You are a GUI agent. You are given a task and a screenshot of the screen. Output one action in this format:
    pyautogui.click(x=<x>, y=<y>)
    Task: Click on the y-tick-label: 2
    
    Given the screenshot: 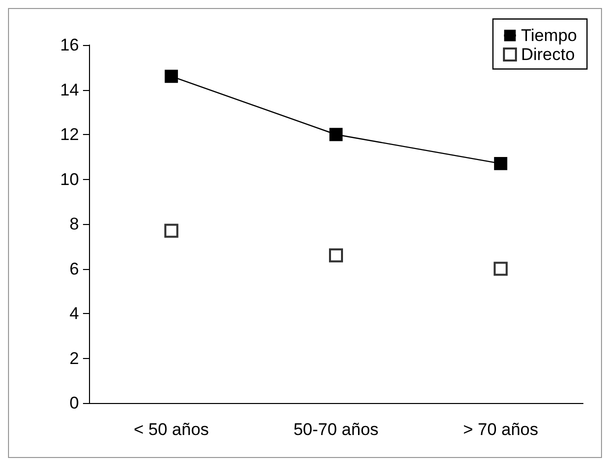 What is the action you would take?
    pyautogui.click(x=74, y=358)
    